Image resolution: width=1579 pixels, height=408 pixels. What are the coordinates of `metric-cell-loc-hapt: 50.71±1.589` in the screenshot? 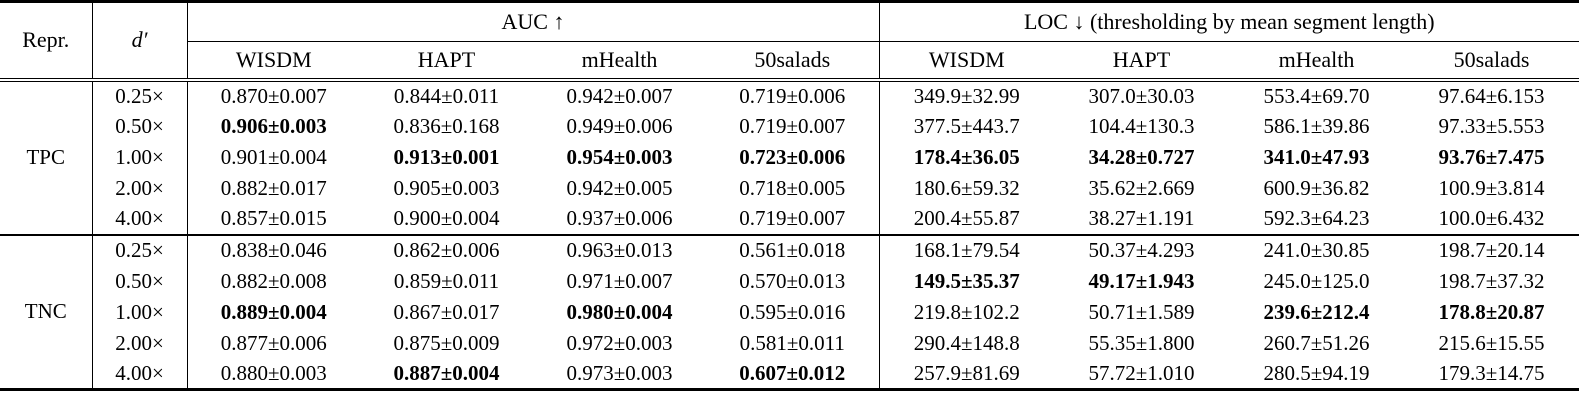 It's located at (1141, 311).